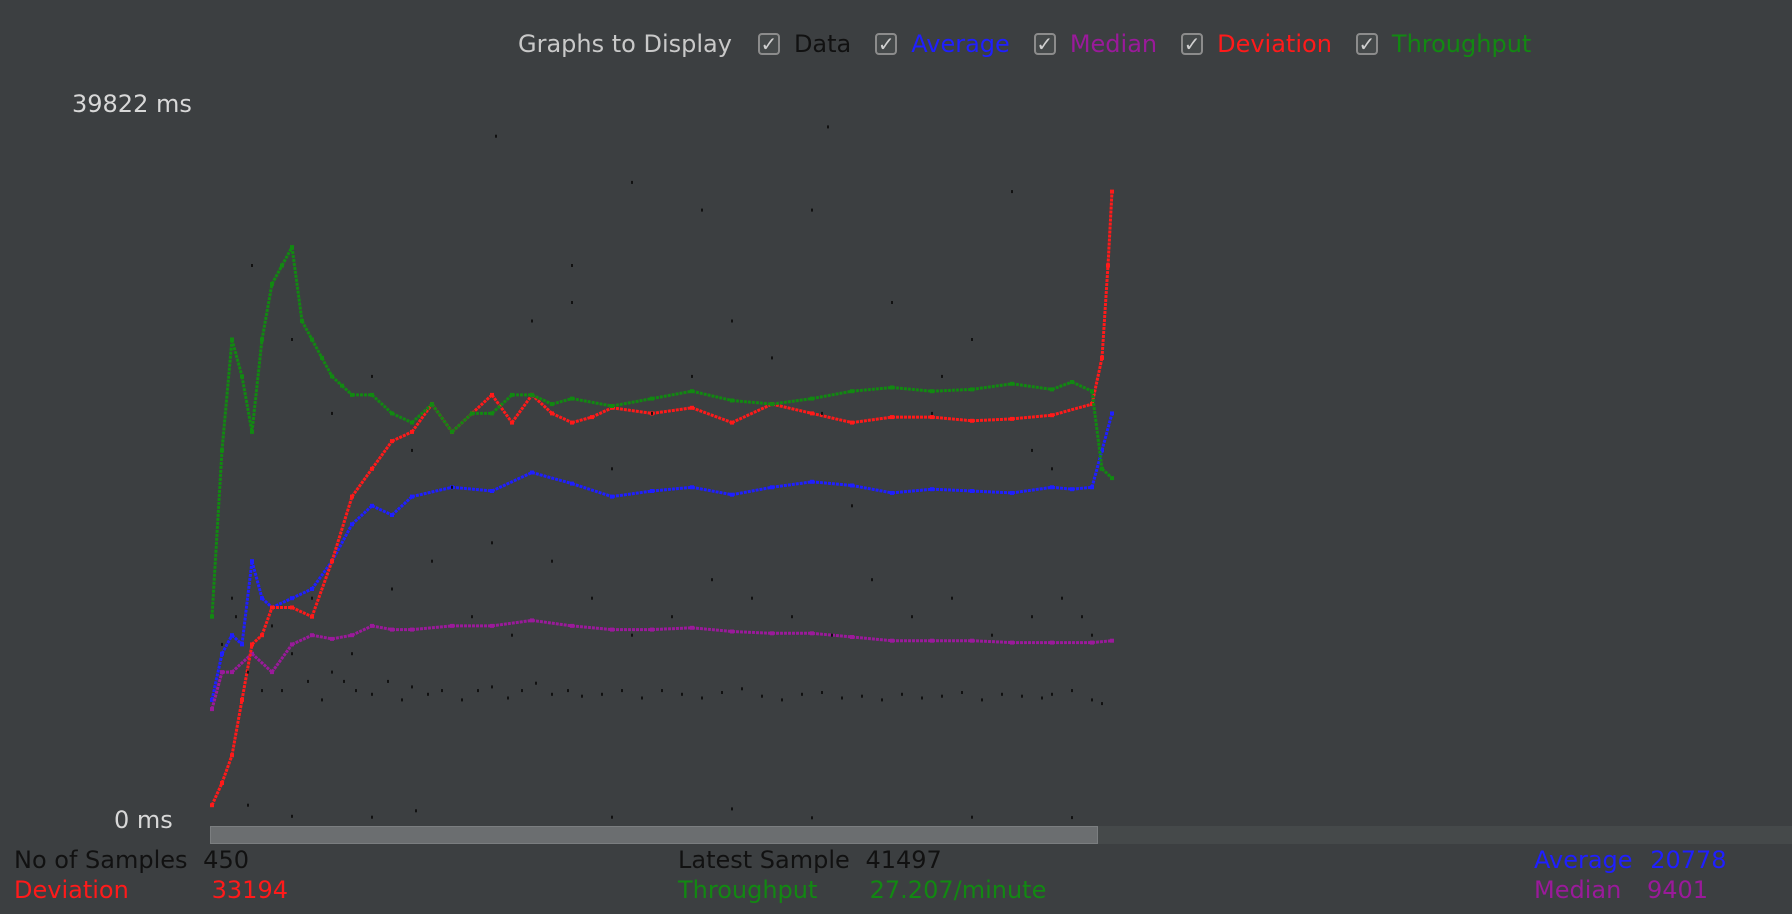  Describe the element at coordinates (1461, 44) in the screenshot. I see `legend-label-throughput: Throughput` at that location.